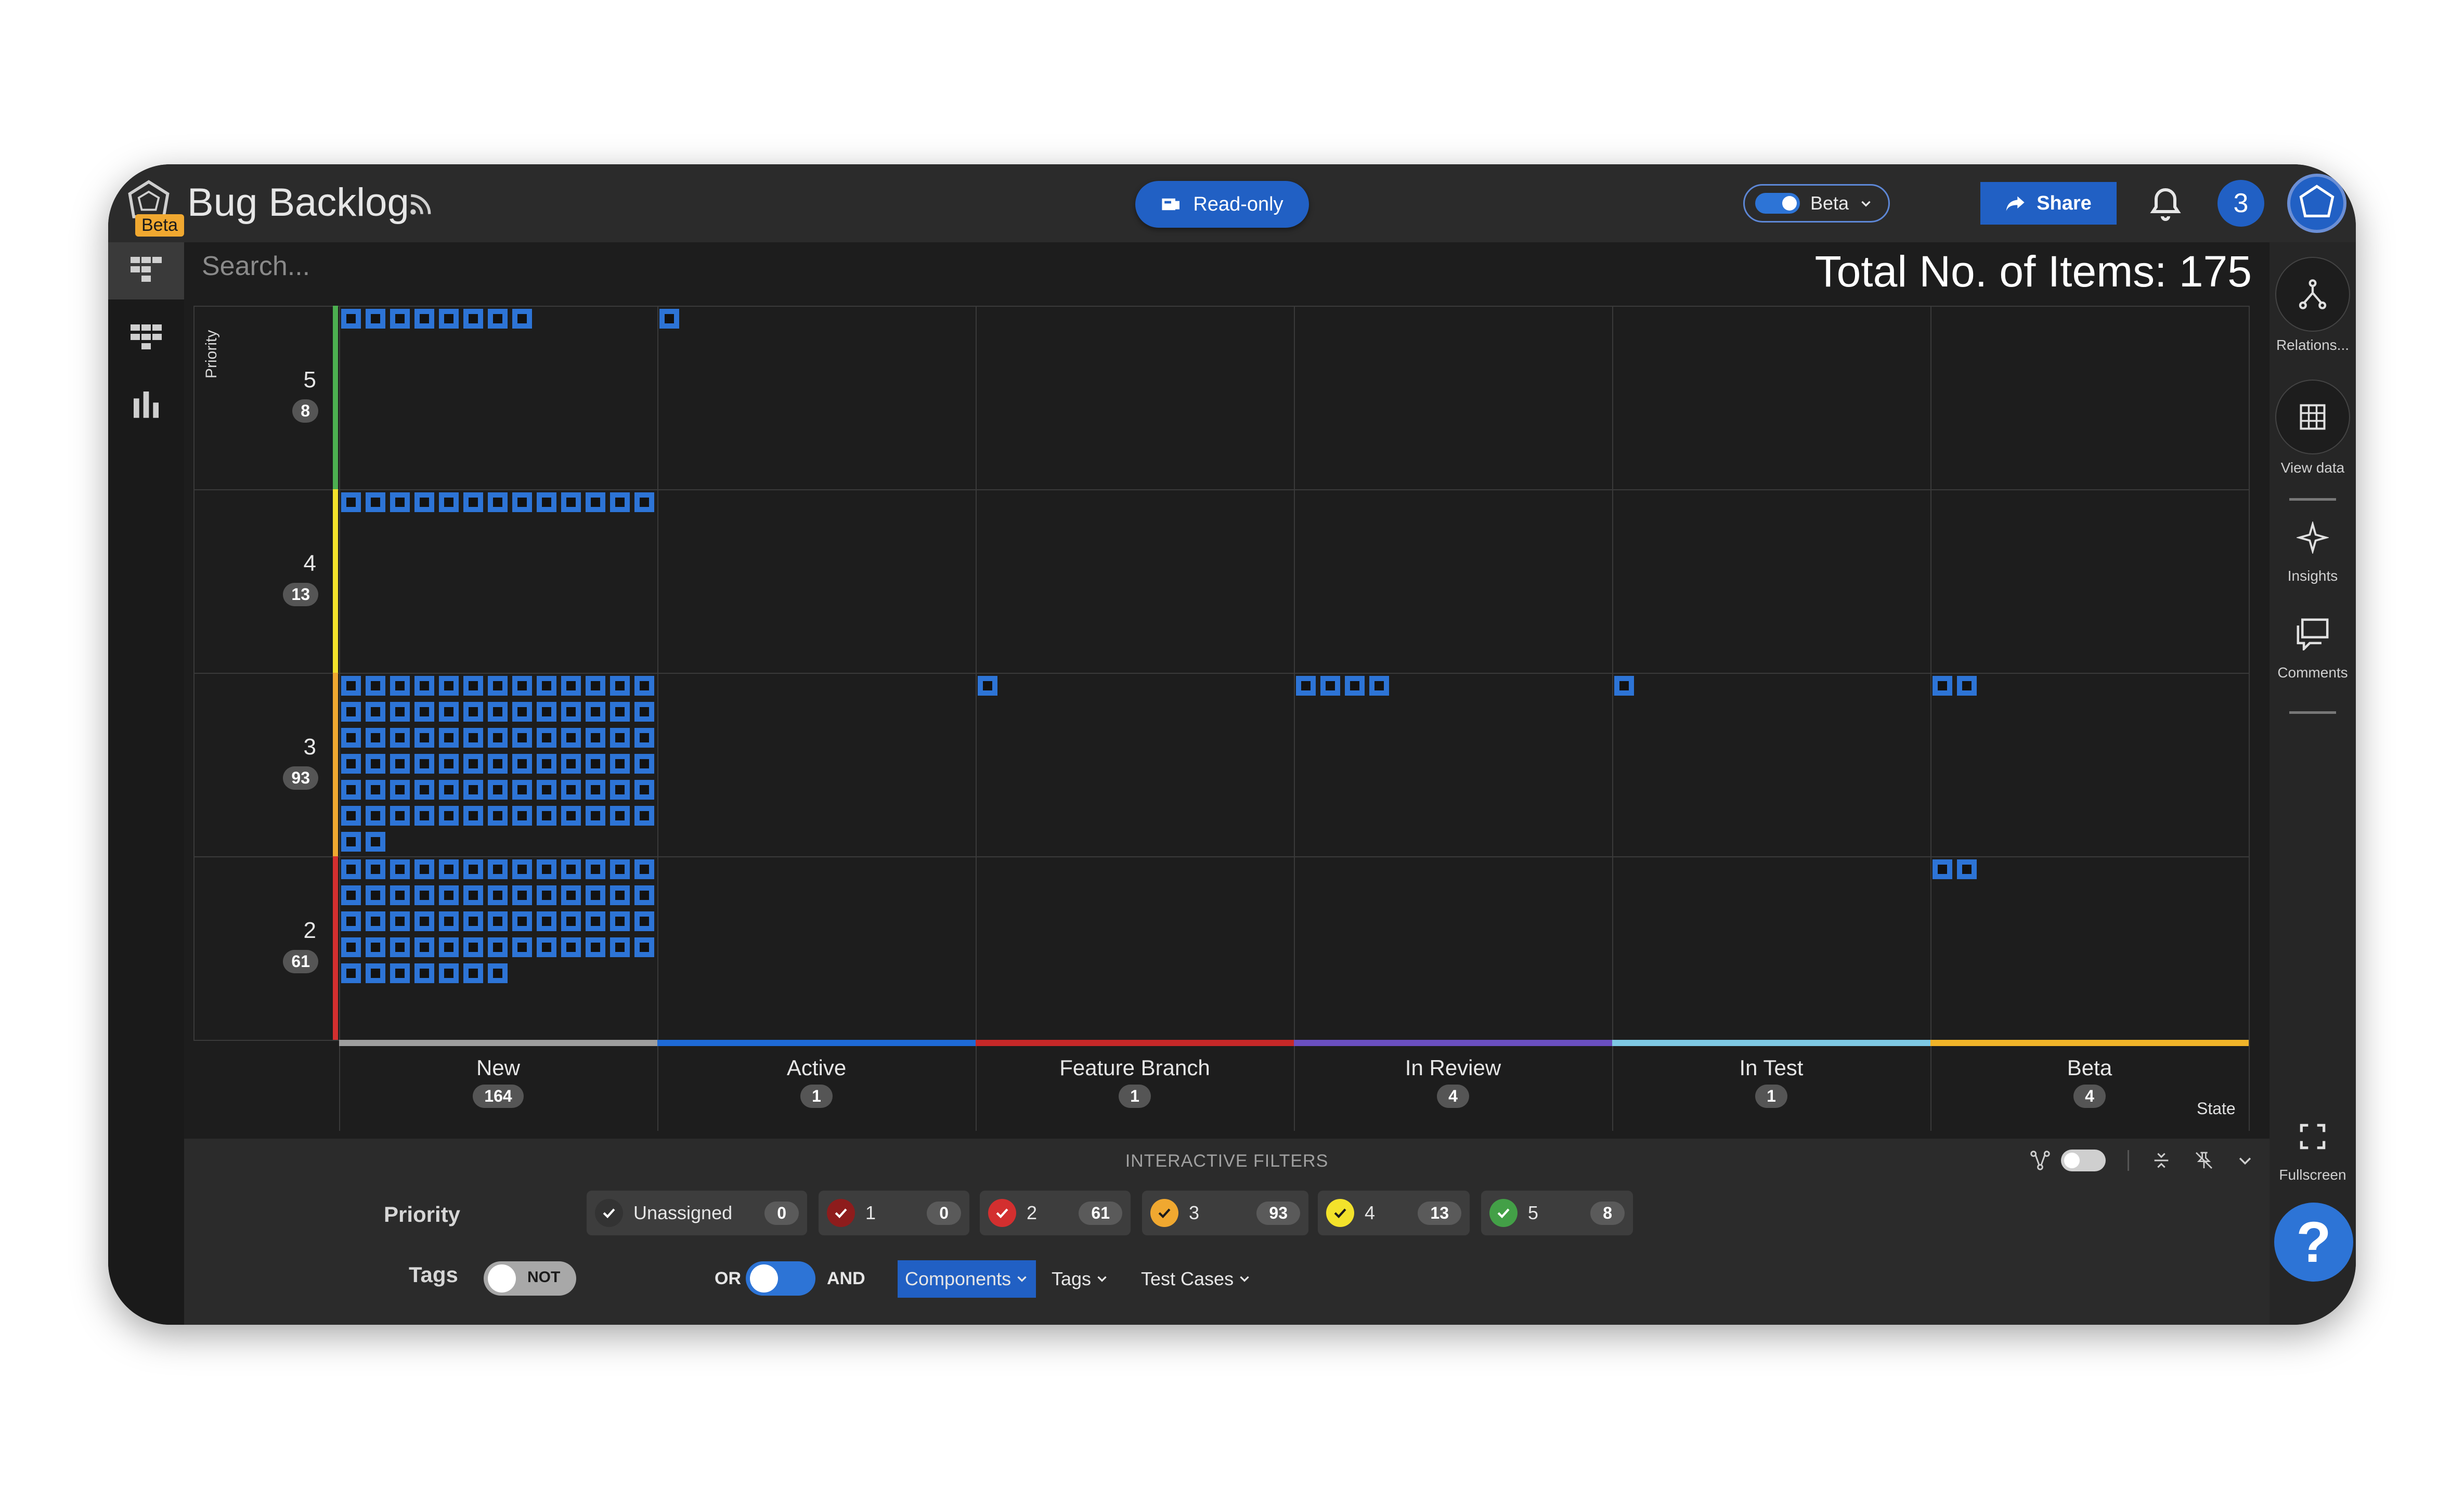 The image size is (2464, 1488). I want to click on state-column-header: In Review 4, so click(1453, 1081).